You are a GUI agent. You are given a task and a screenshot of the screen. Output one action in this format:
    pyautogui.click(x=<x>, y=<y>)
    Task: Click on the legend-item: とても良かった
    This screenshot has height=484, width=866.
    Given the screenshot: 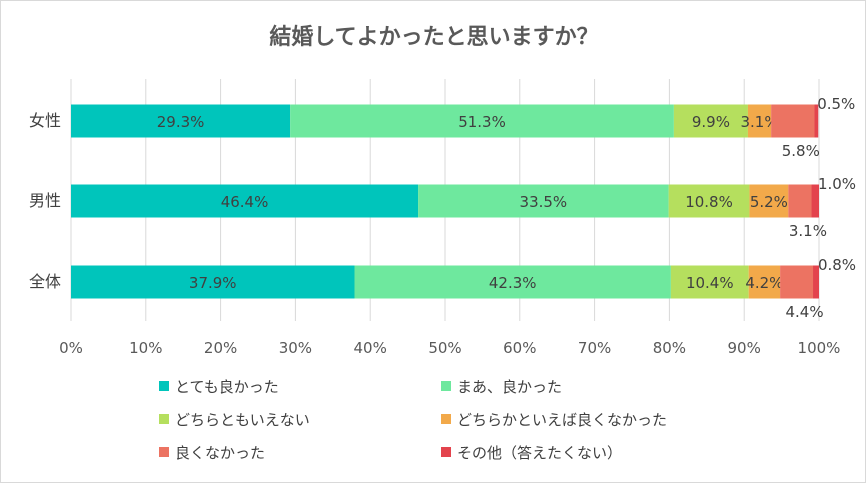 What is the action you would take?
    pyautogui.click(x=219, y=386)
    